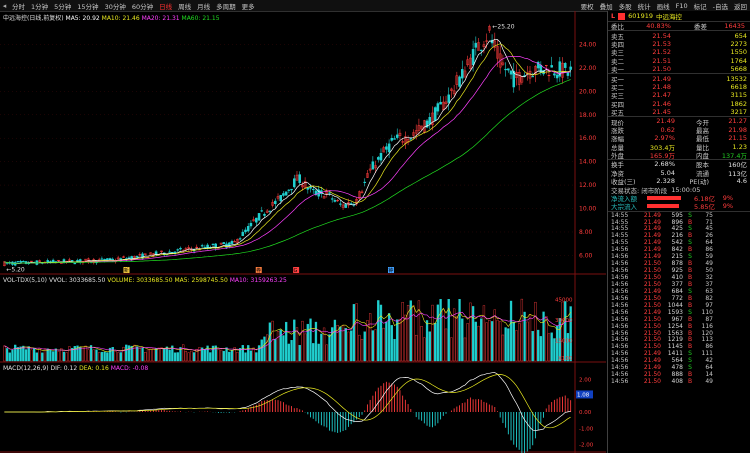 The width and height of the screenshot is (750, 453). Describe the element at coordinates (606, 6) in the screenshot. I see `toolbar-action: 叠加` at that location.